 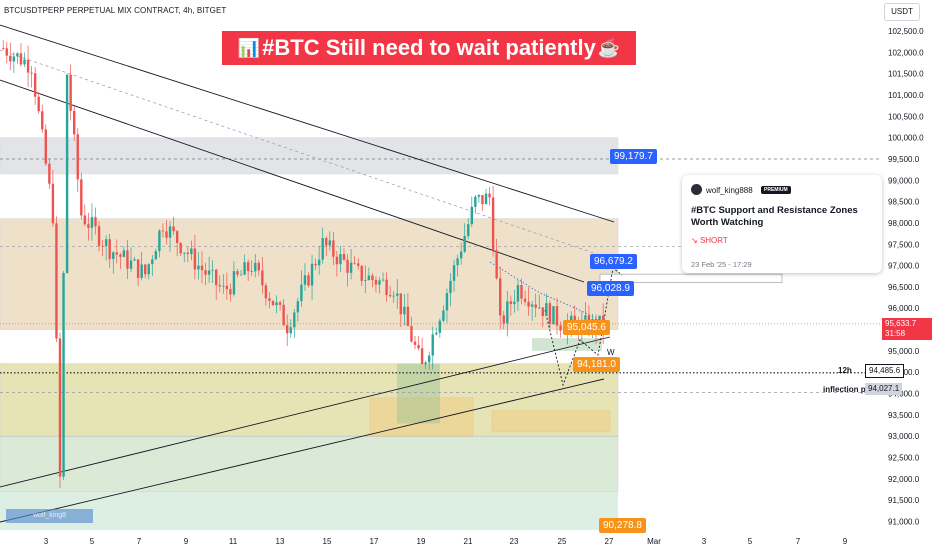 I want to click on currency-button: USDT, so click(x=902, y=12).